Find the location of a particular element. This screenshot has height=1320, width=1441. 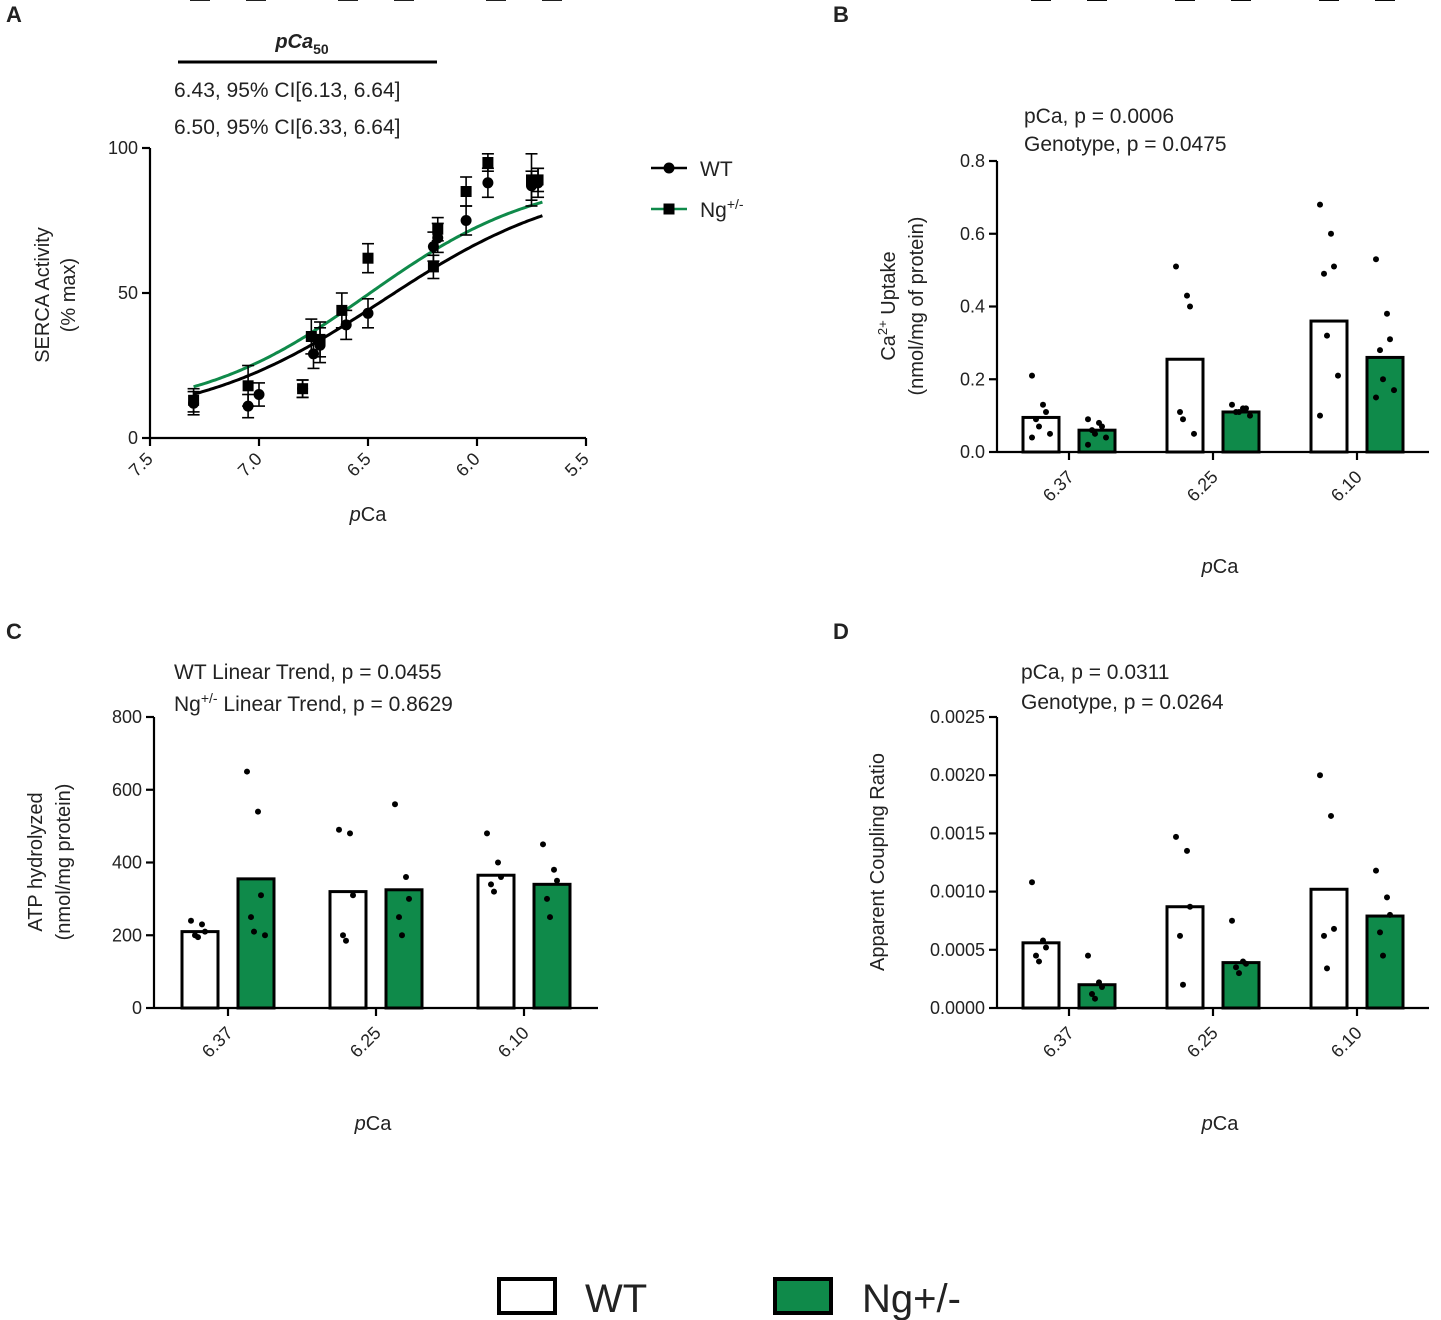

bottom-legend-wt-label: WT is located at coordinates (616, 1298).